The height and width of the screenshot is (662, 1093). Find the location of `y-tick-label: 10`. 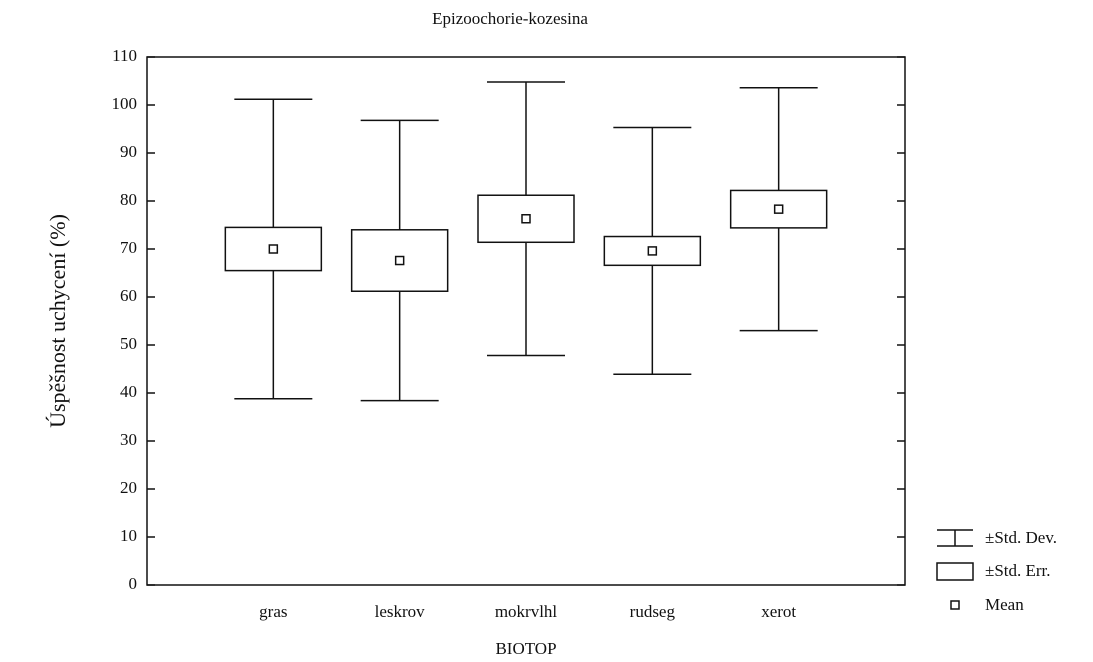

y-tick-label: 10 is located at coordinates (128, 535).